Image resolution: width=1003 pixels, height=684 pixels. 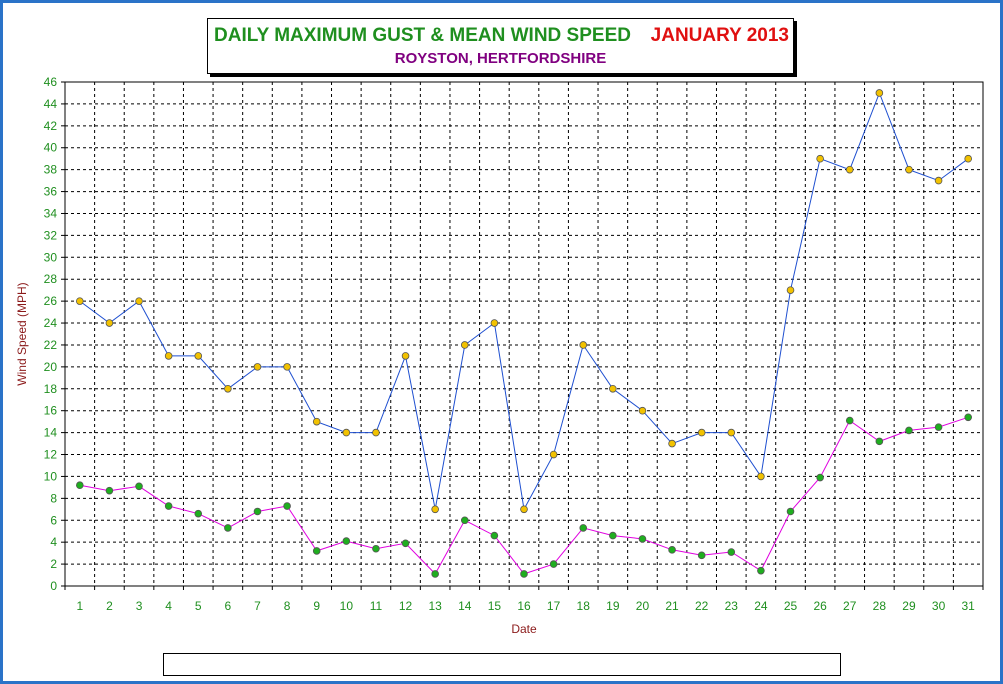 What do you see at coordinates (53, 520) in the screenshot?
I see `y-tick-label: 6` at bounding box center [53, 520].